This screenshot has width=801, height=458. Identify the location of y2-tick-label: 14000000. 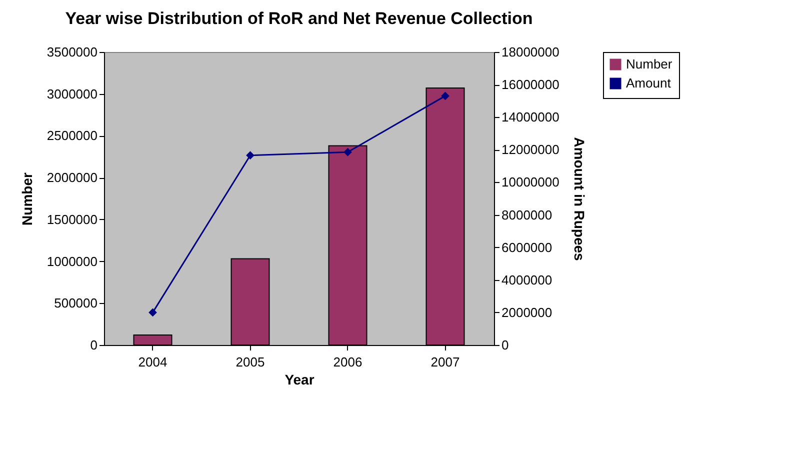
(531, 117).